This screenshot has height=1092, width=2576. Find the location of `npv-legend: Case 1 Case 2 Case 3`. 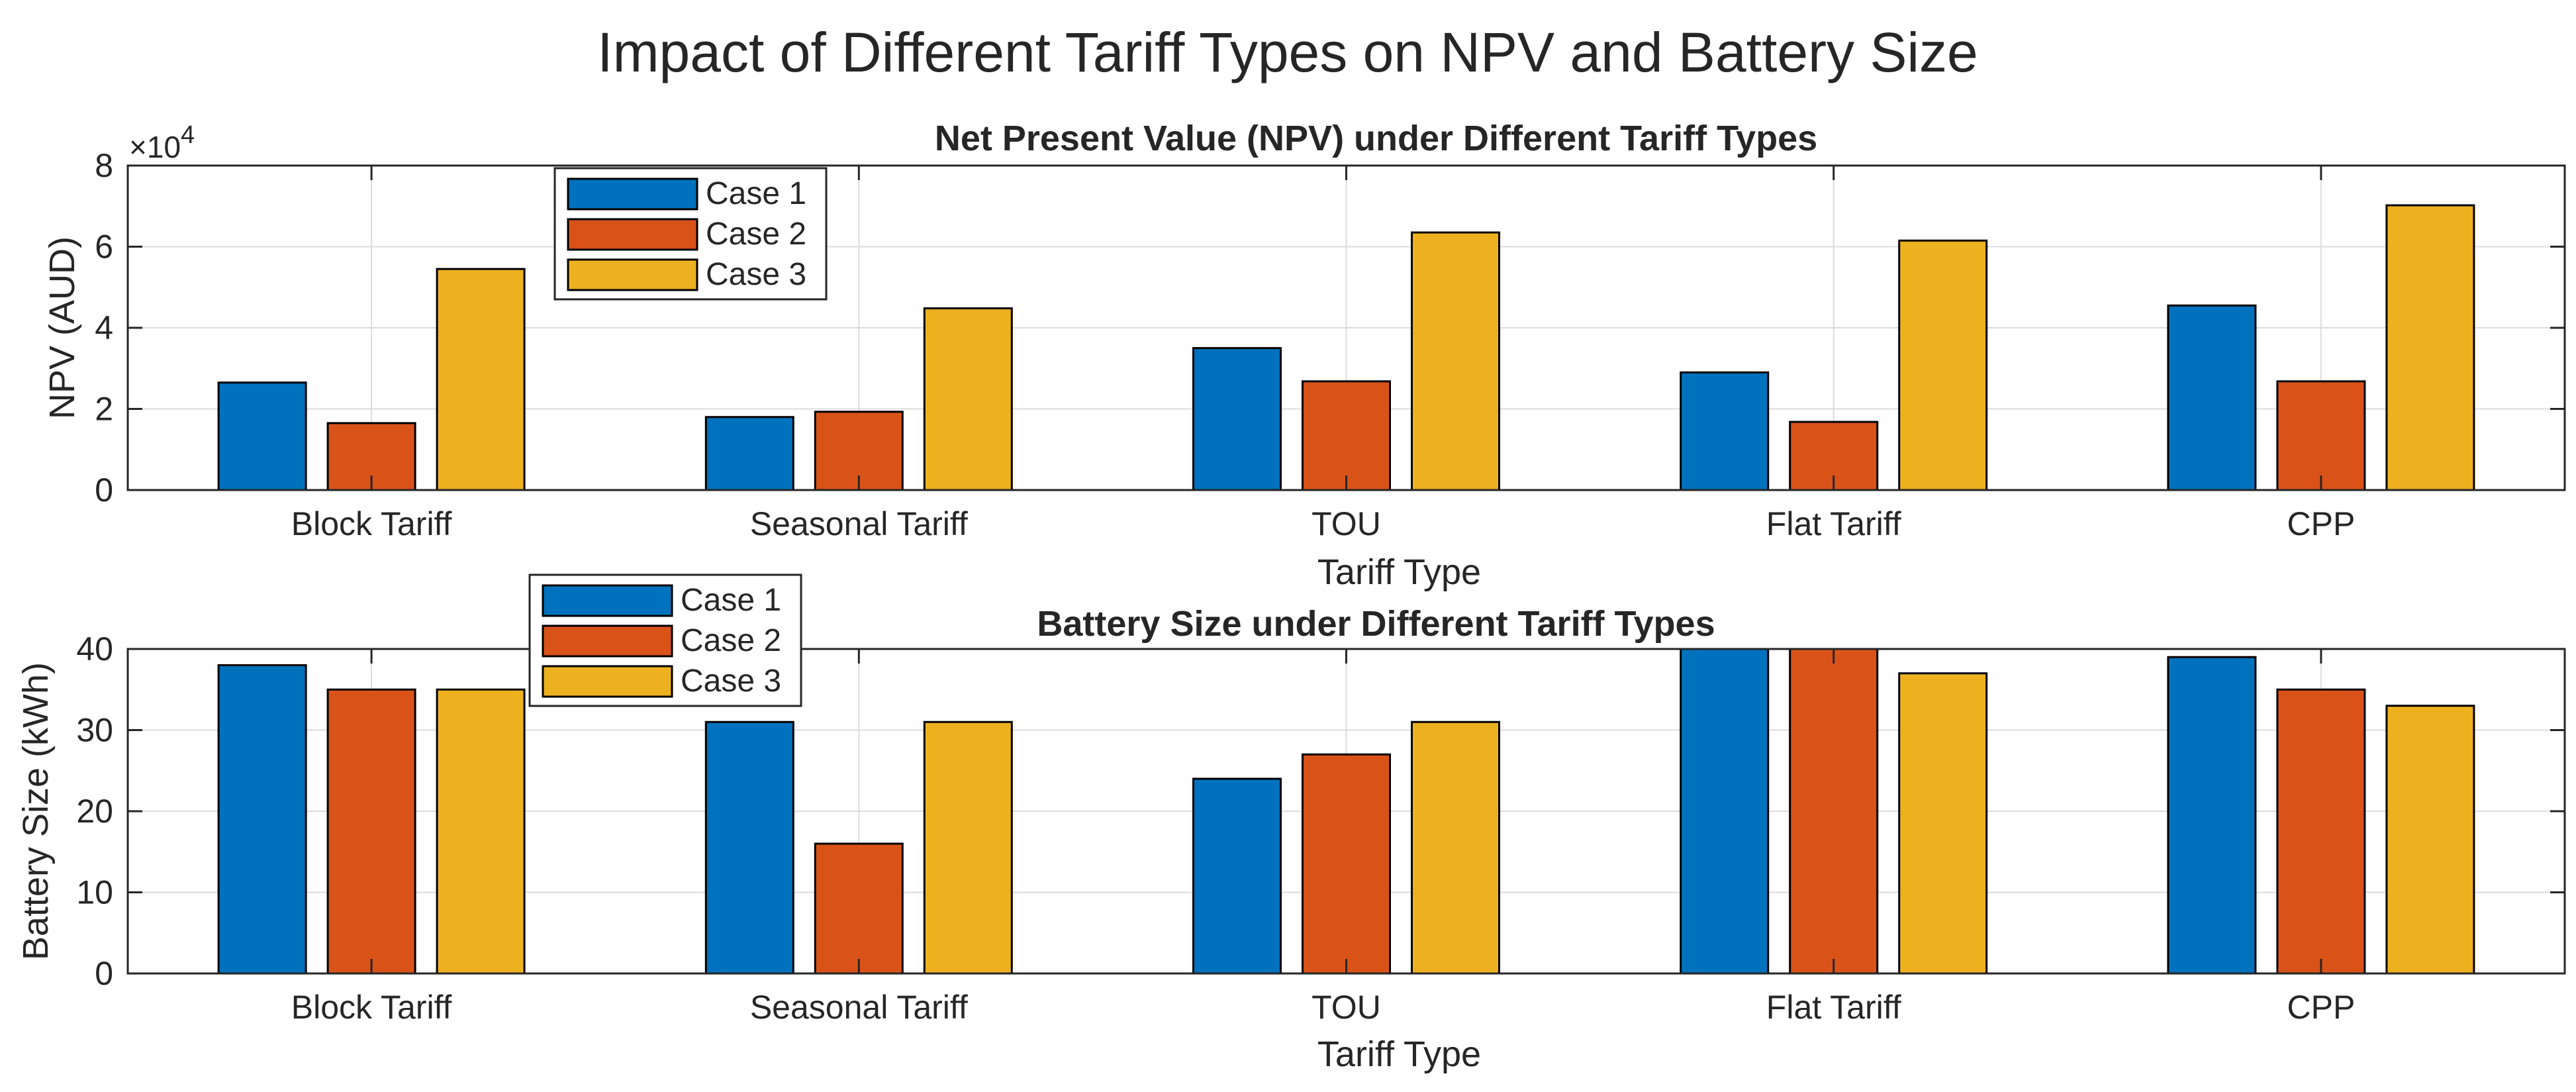

npv-legend: Case 1 Case 2 Case 3 is located at coordinates (690, 234).